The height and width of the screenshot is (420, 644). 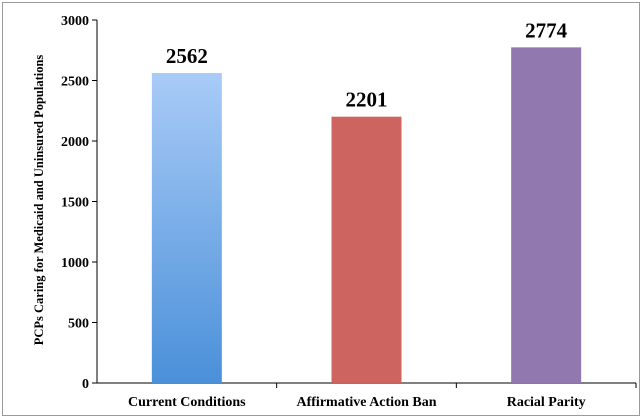 What do you see at coordinates (546, 402) in the screenshot?
I see `category-label: Racial Parity` at bounding box center [546, 402].